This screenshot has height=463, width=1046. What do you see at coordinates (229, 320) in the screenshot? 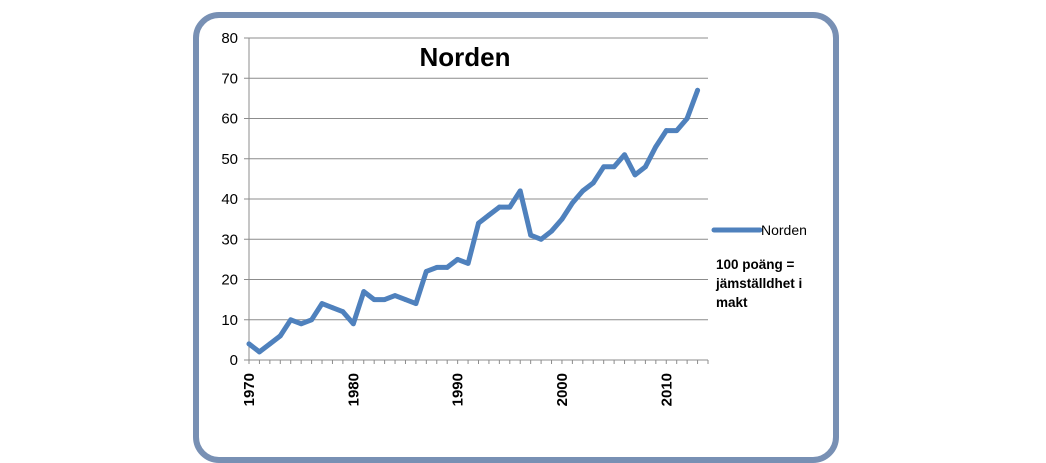
I see `y-tick-label: 10` at bounding box center [229, 320].